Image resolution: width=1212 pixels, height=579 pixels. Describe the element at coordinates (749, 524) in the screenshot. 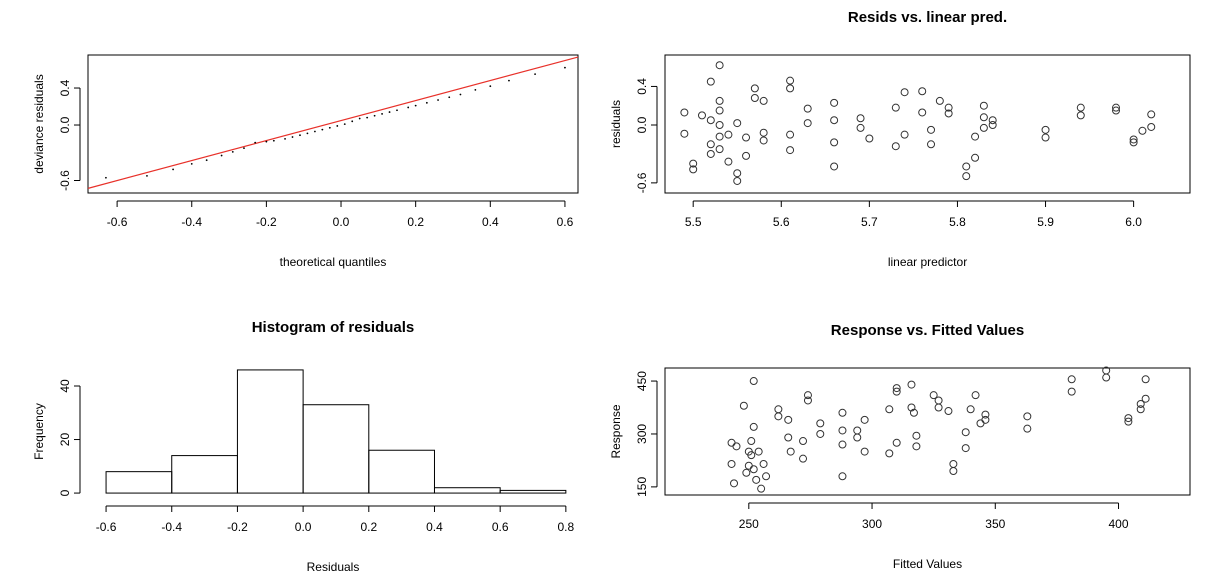

I see `x-tick-label: 250` at that location.